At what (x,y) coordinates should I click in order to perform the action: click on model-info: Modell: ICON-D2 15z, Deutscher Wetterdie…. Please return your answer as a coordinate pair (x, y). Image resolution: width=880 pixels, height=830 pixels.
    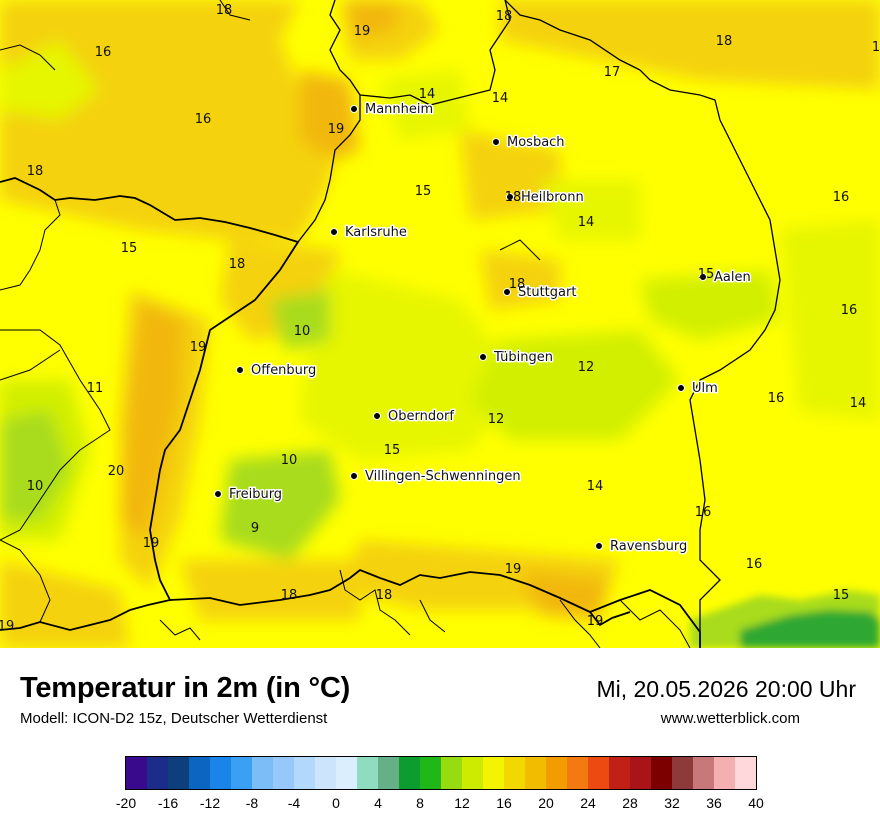
    Looking at the image, I should click on (174, 718).